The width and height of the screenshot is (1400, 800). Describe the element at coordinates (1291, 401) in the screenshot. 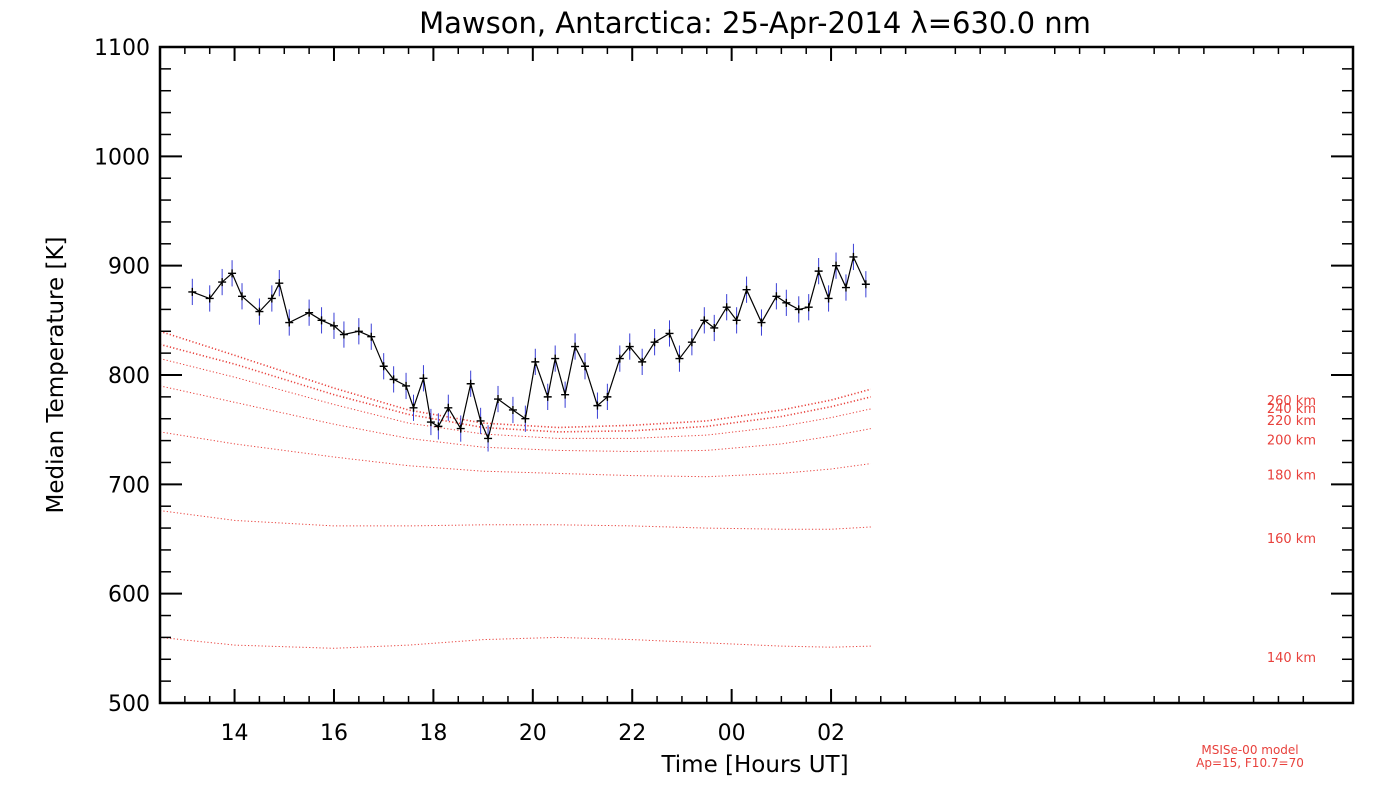

I see `model-label-260-km: 260 km` at that location.